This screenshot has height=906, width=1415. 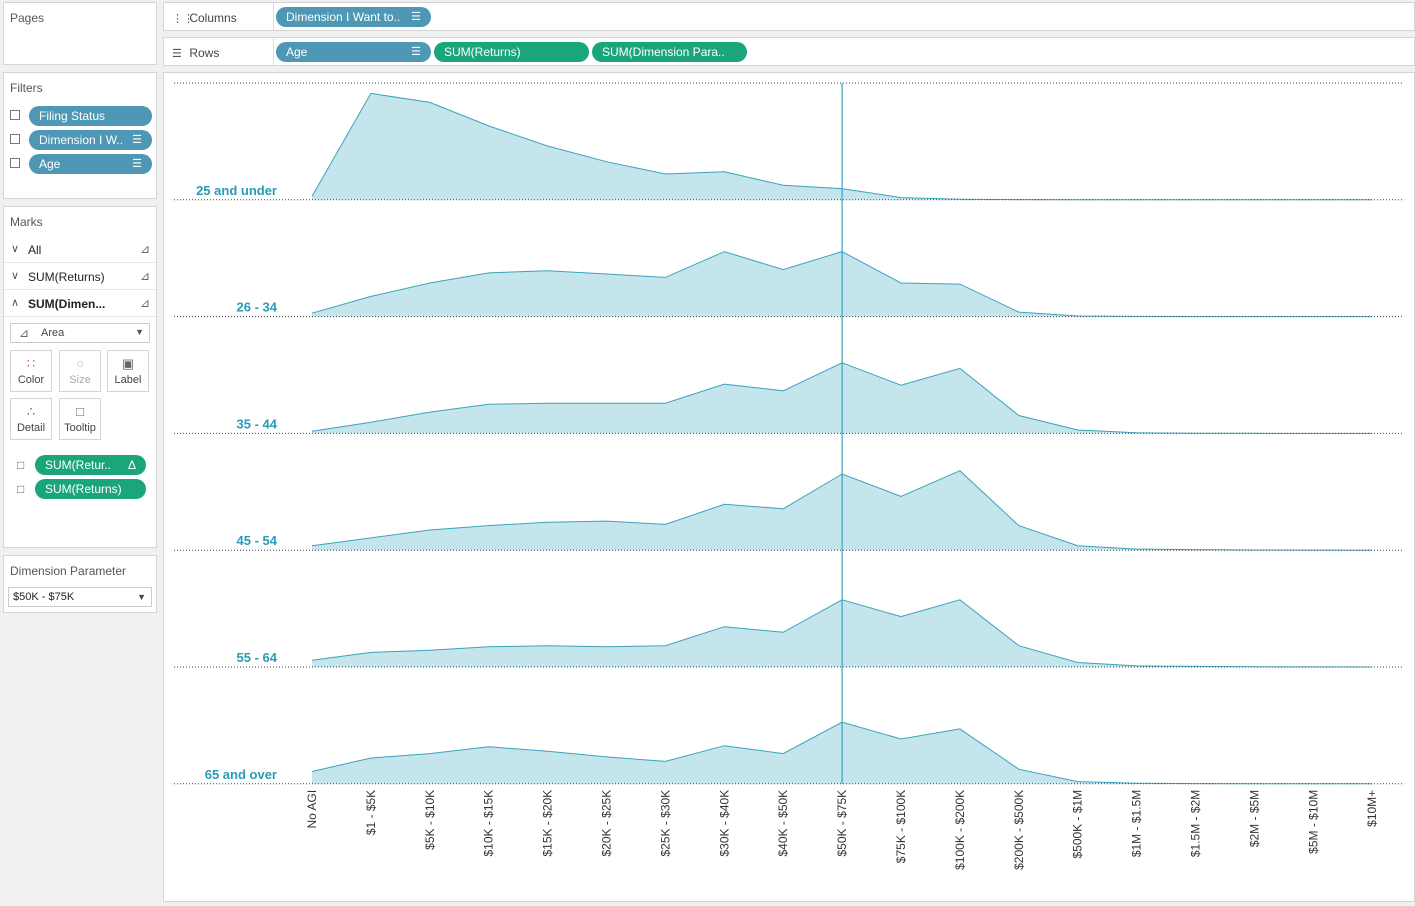 I want to click on filter-filing-status: Filing Status, so click(x=83, y=116).